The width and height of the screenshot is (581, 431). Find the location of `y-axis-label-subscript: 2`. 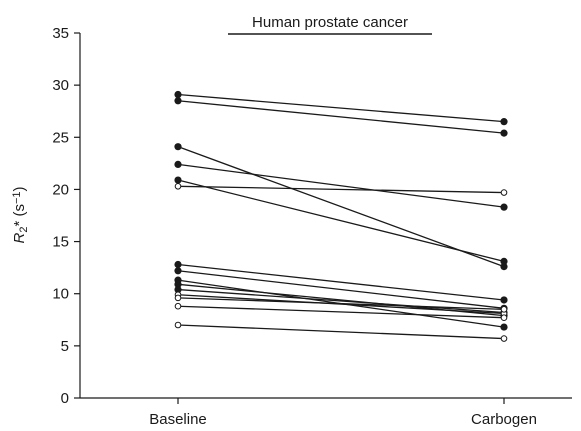

y-axis-label-subscript: 2 is located at coordinates (24, 230).